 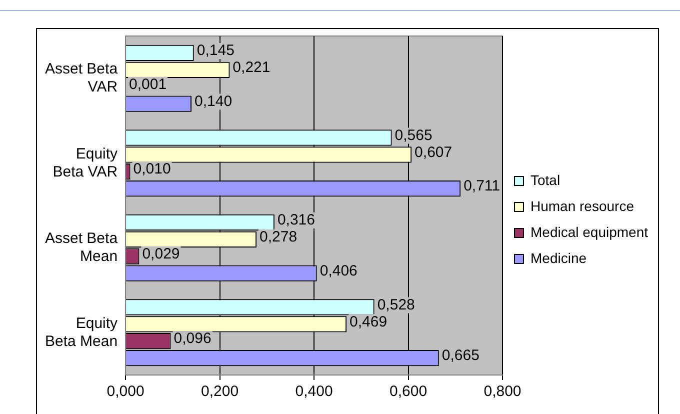 What do you see at coordinates (251, 67) in the screenshot?
I see `data-label: 0,221` at bounding box center [251, 67].